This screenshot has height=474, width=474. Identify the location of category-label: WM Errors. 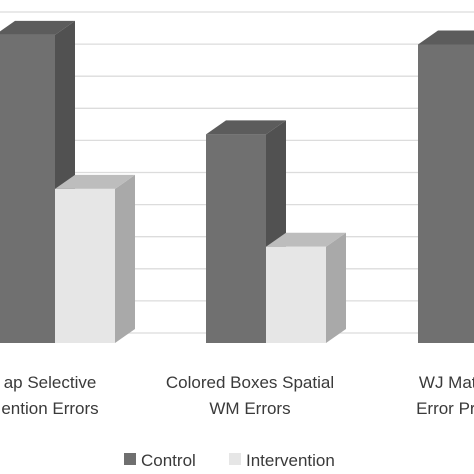
(249, 408).